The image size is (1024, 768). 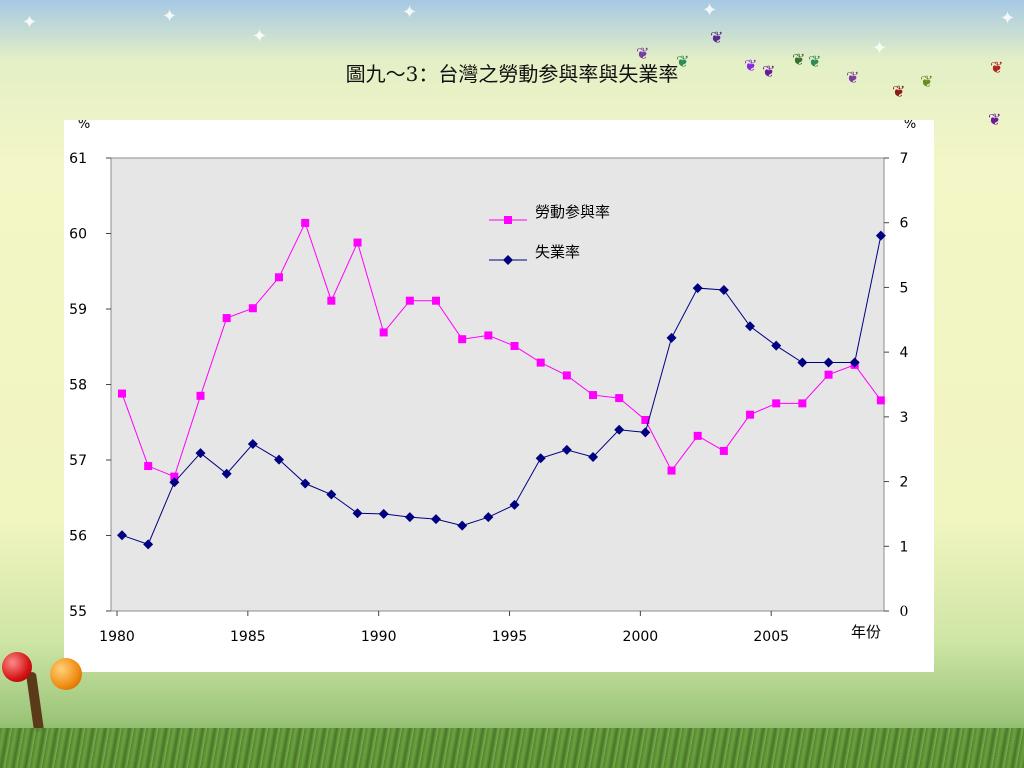 I want to click on right-tick-label: 4, so click(x=904, y=353).